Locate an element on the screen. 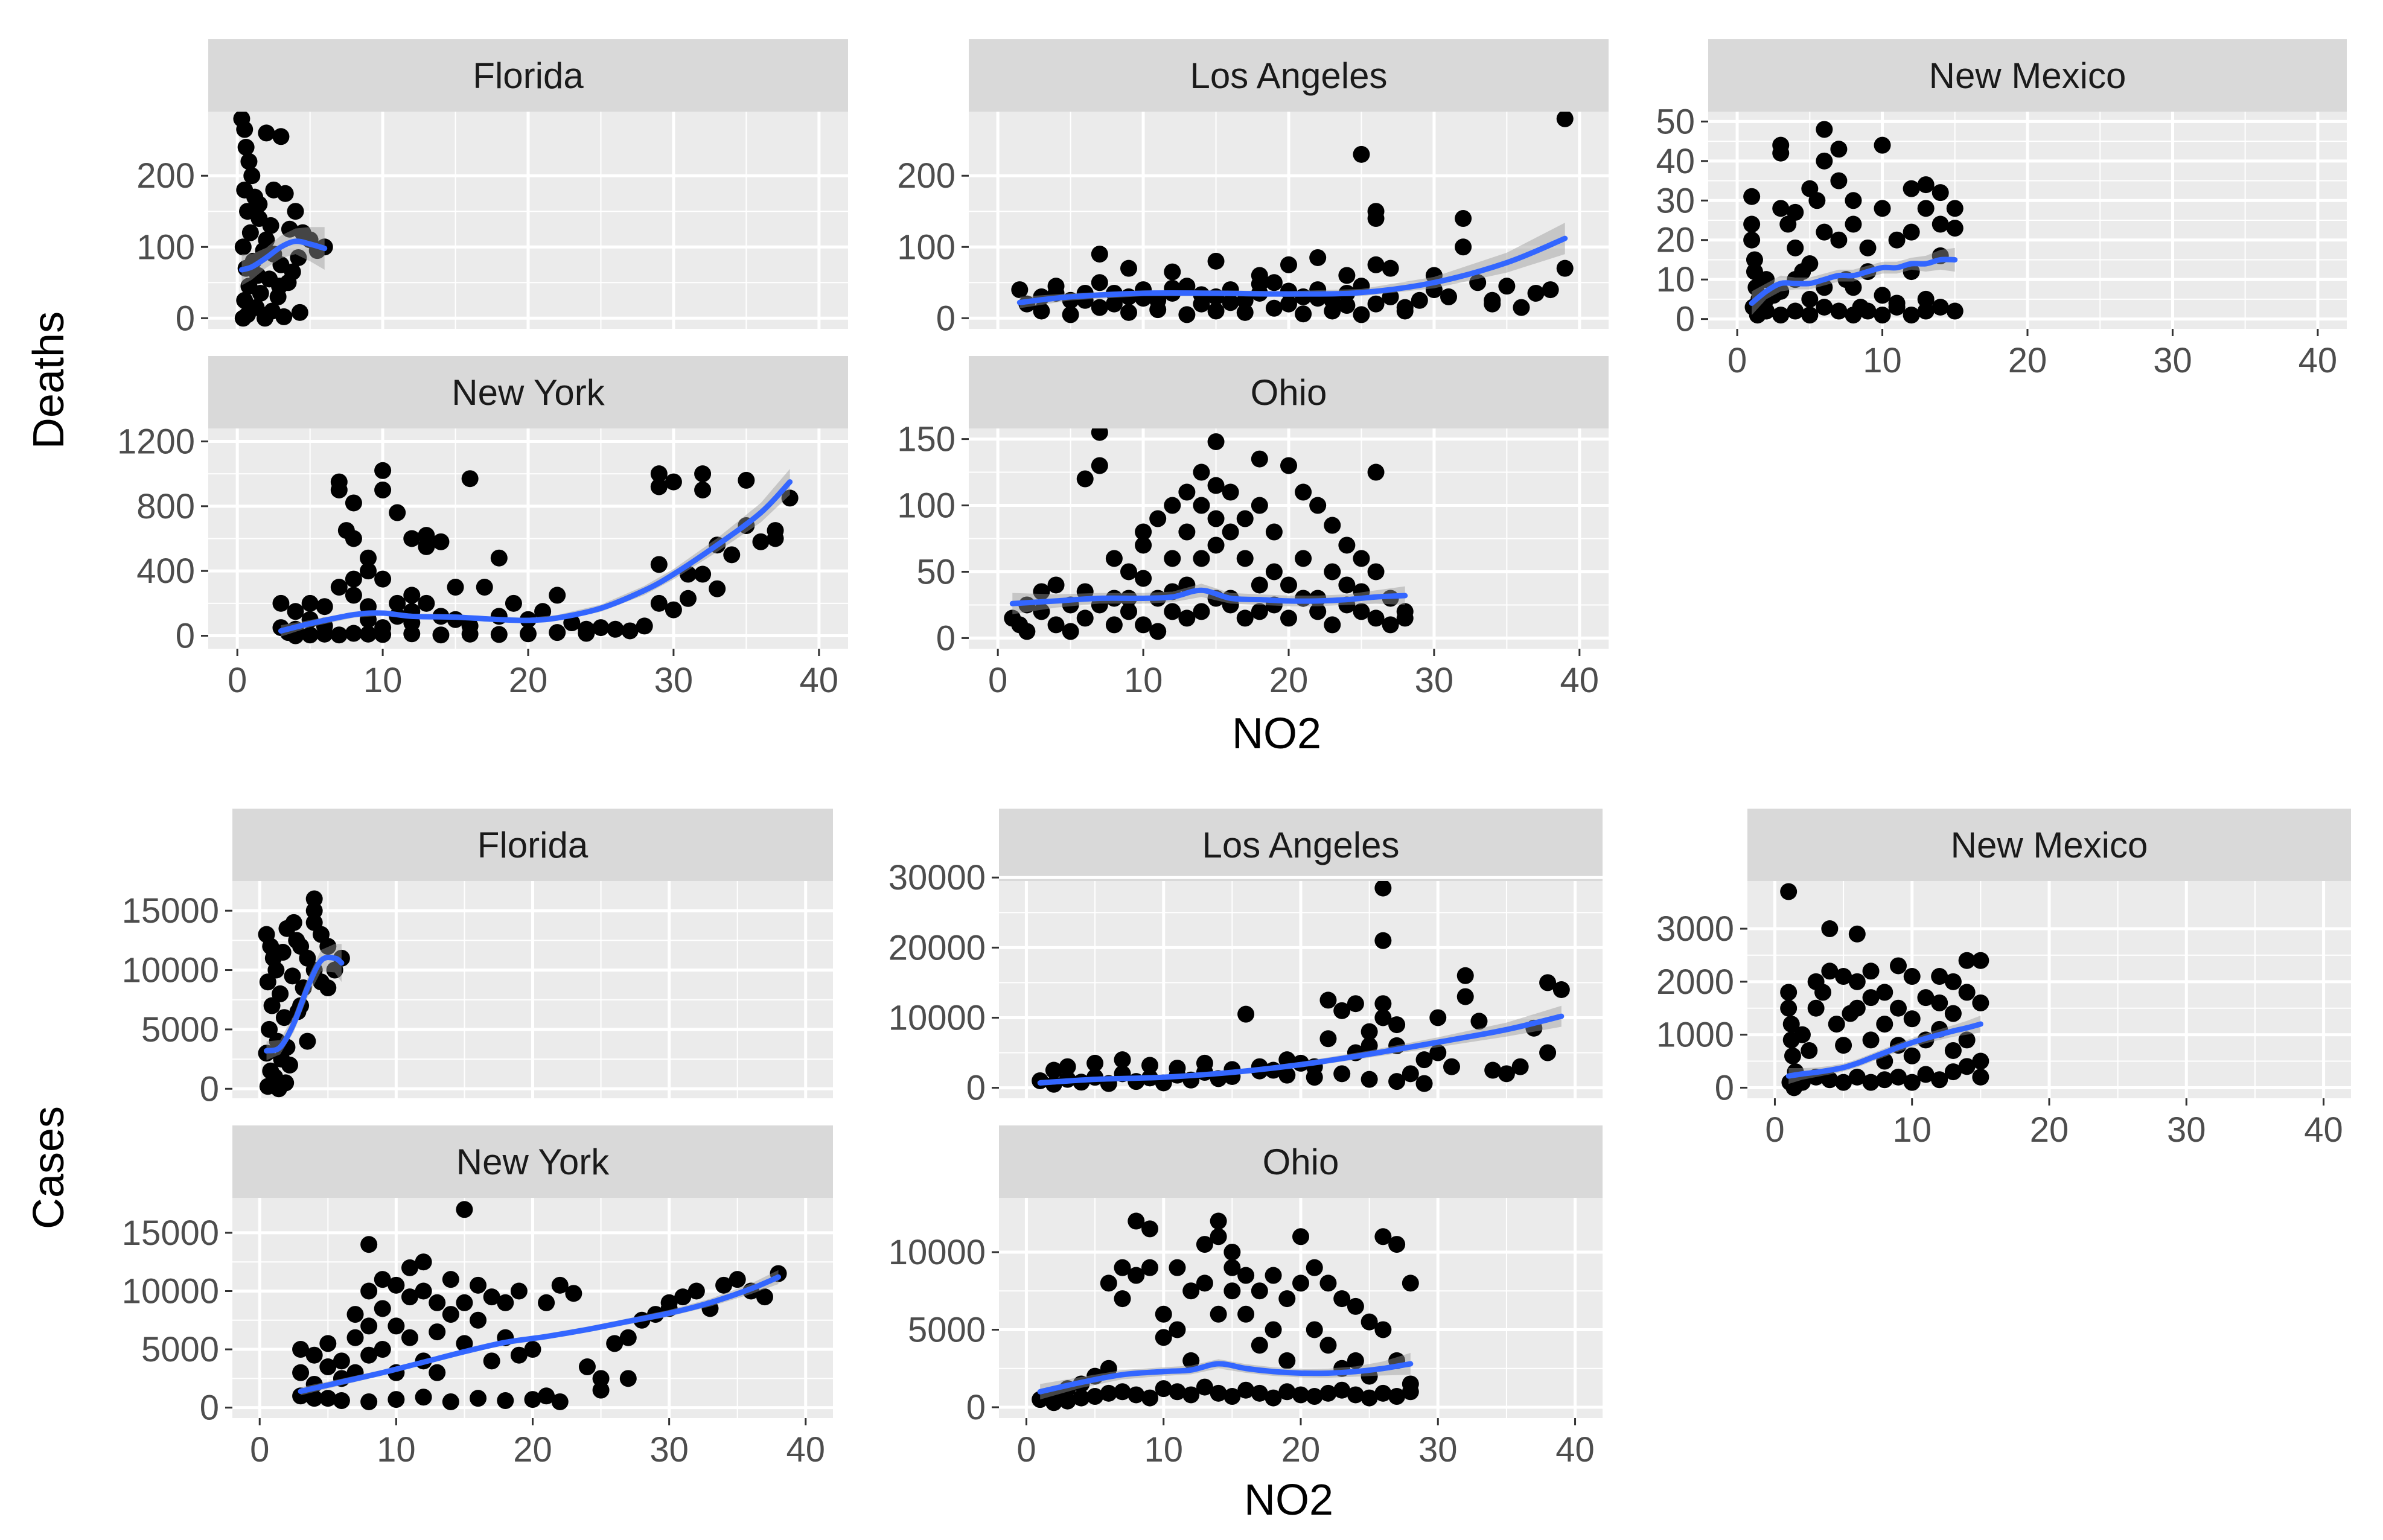  deaths-ohio-strip is located at coordinates (1289, 392).